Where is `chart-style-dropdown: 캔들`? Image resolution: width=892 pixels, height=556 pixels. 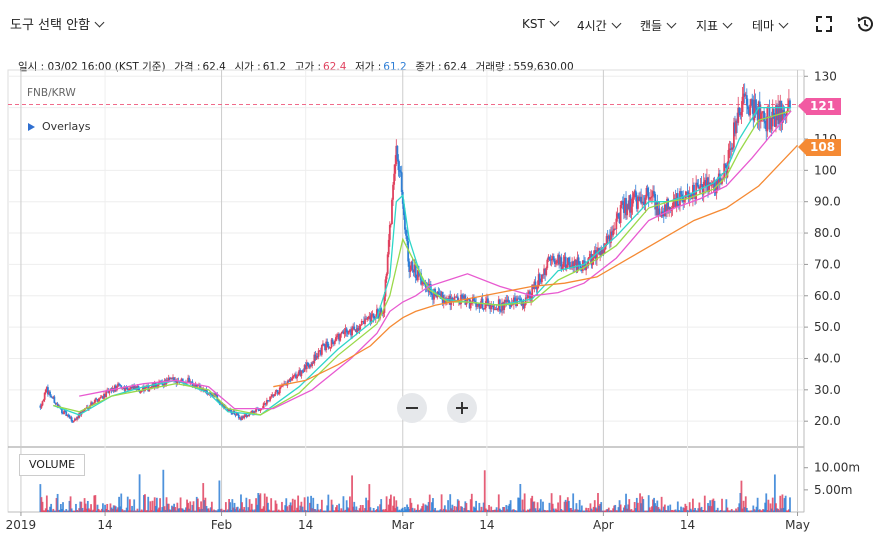
chart-style-dropdown: 캔들 is located at coordinates (658, 25).